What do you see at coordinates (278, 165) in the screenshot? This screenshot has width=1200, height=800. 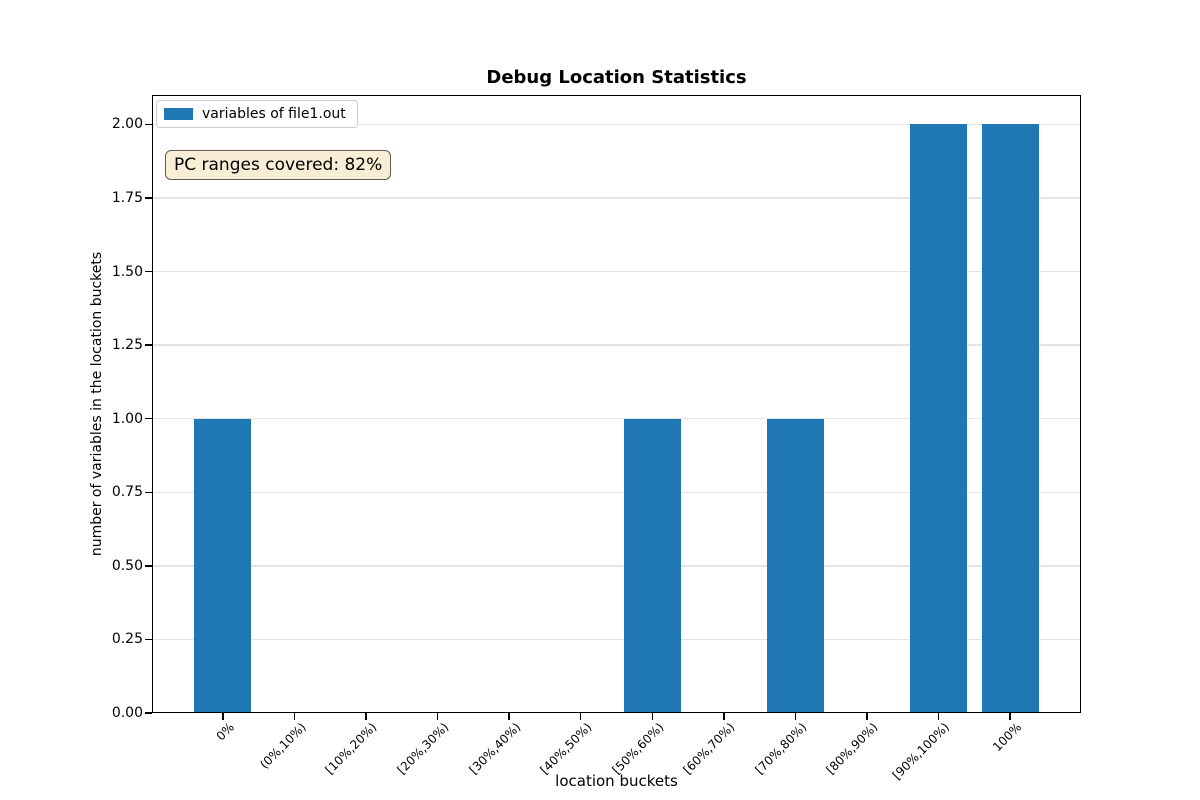 I see `pc-coverage-annotation: PC ranges covered: 82%` at bounding box center [278, 165].